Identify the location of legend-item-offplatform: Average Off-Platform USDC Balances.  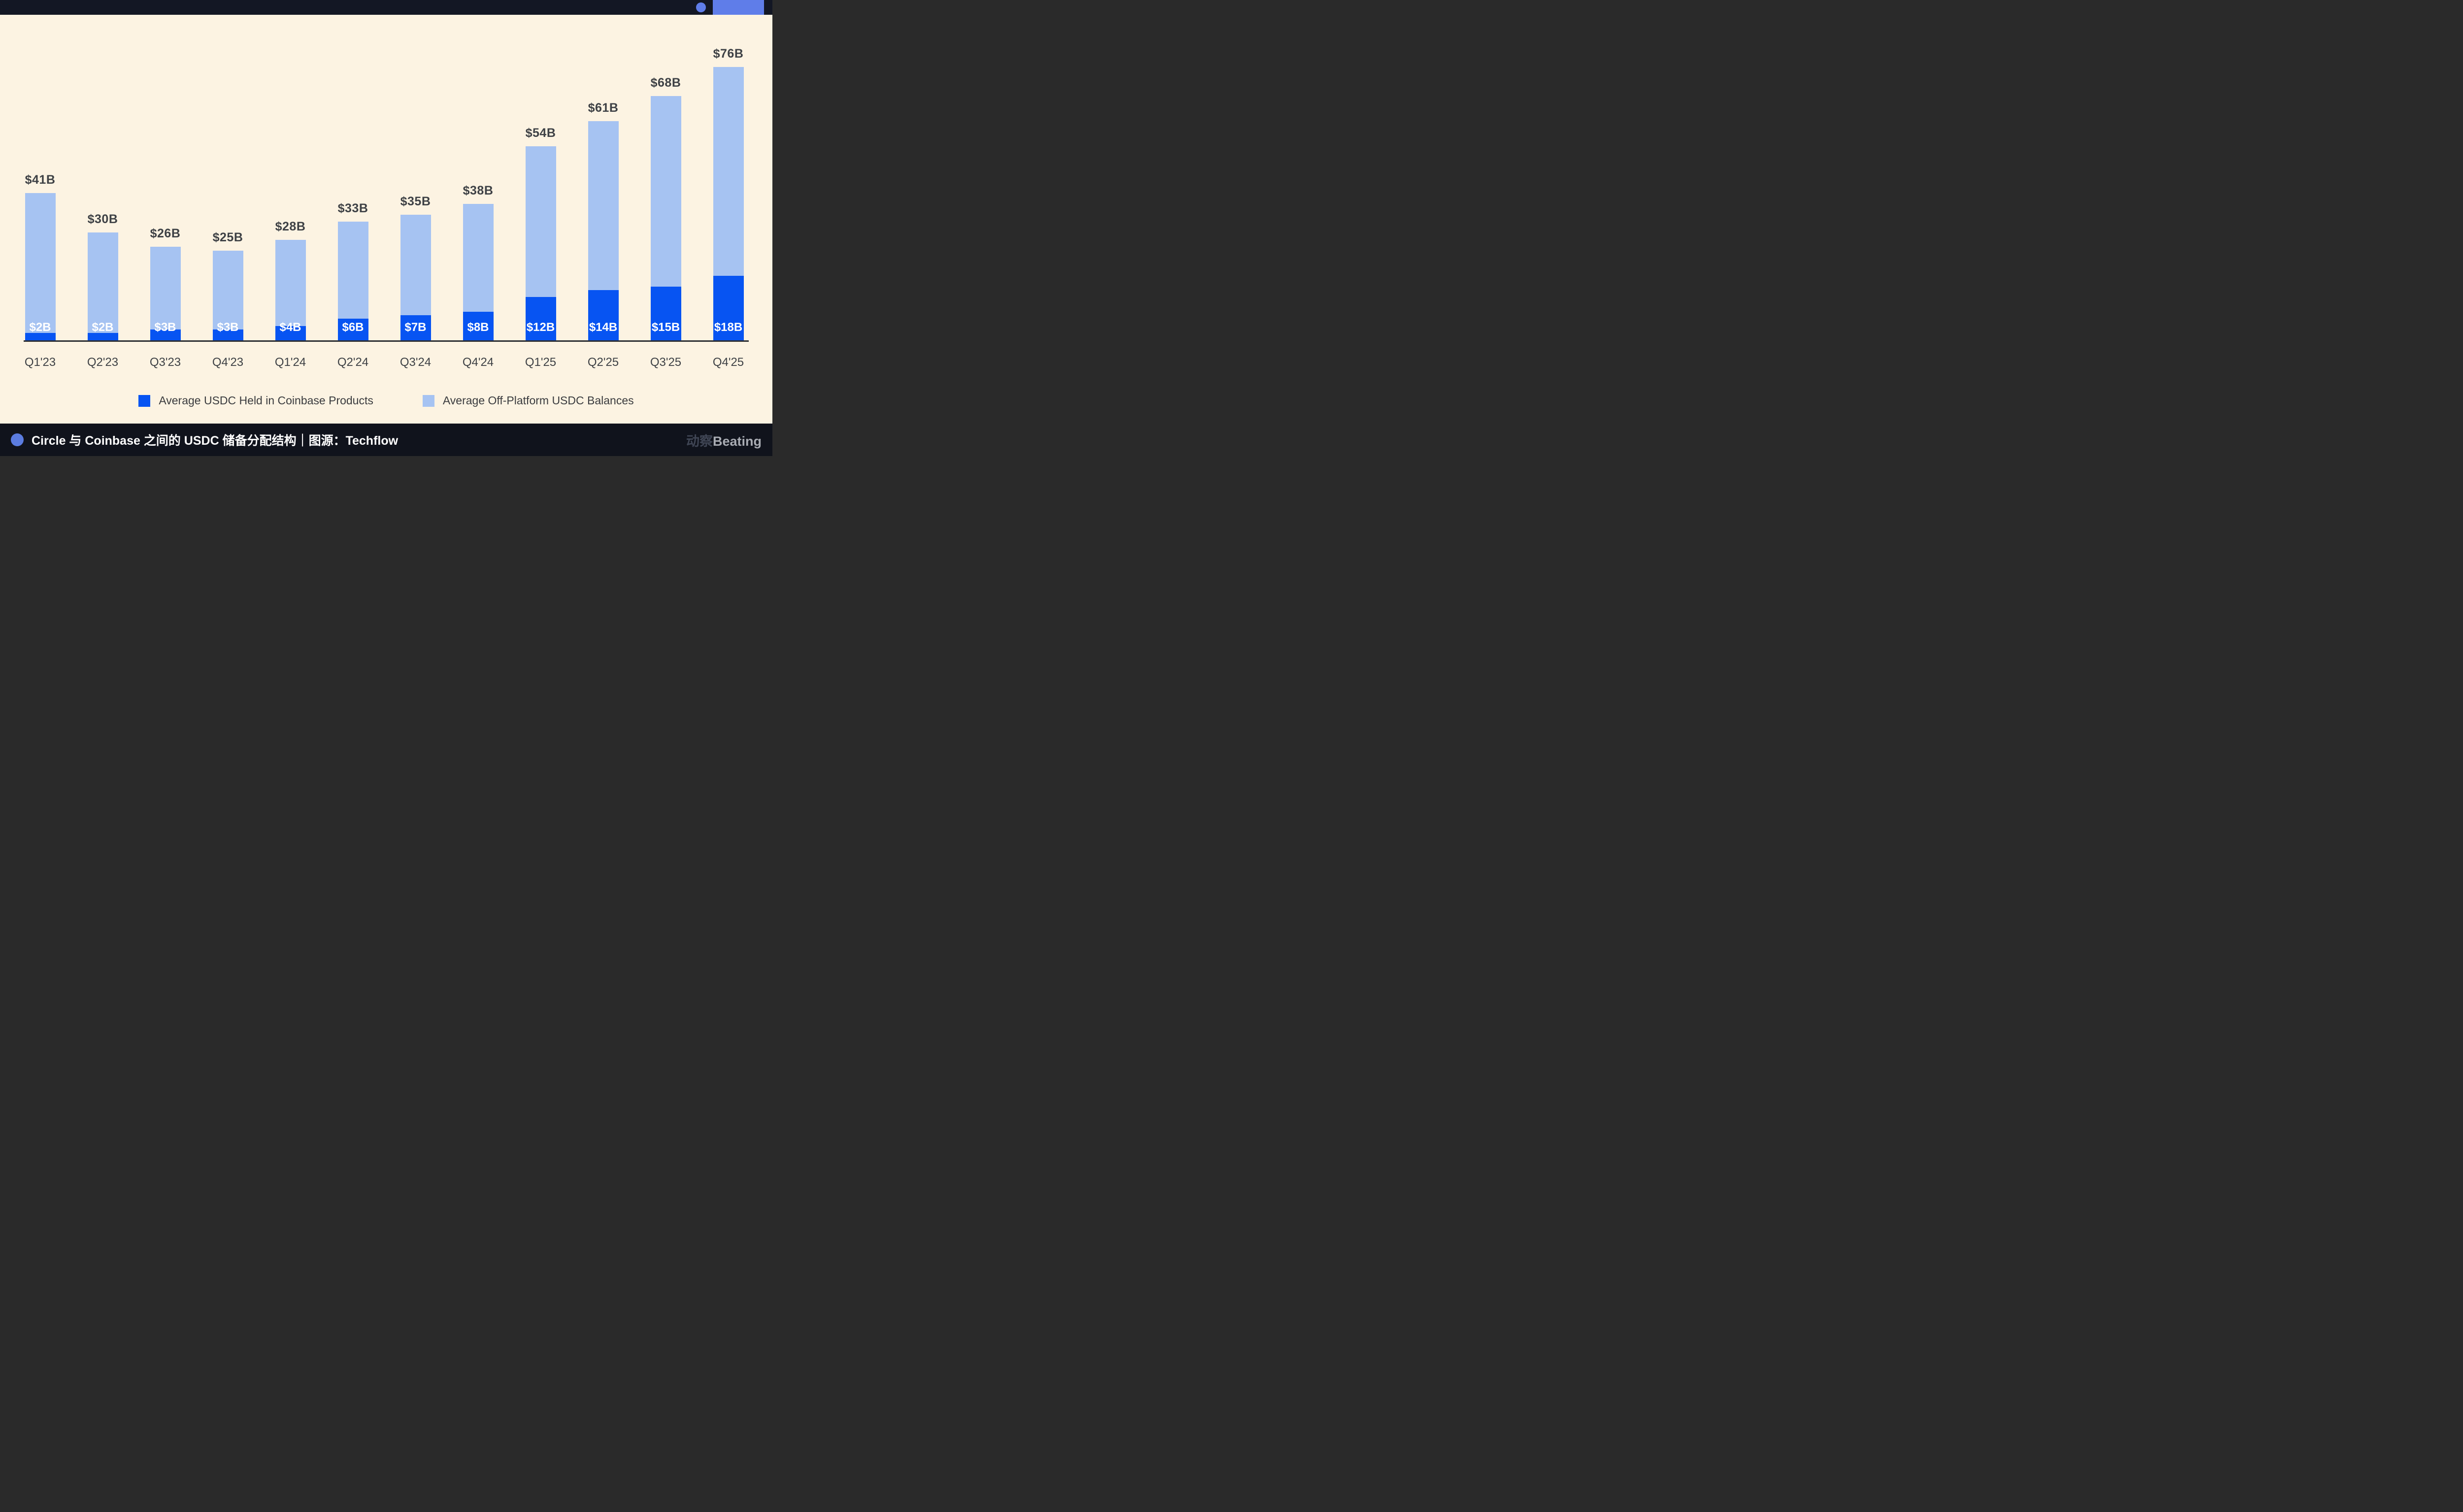
(528, 400).